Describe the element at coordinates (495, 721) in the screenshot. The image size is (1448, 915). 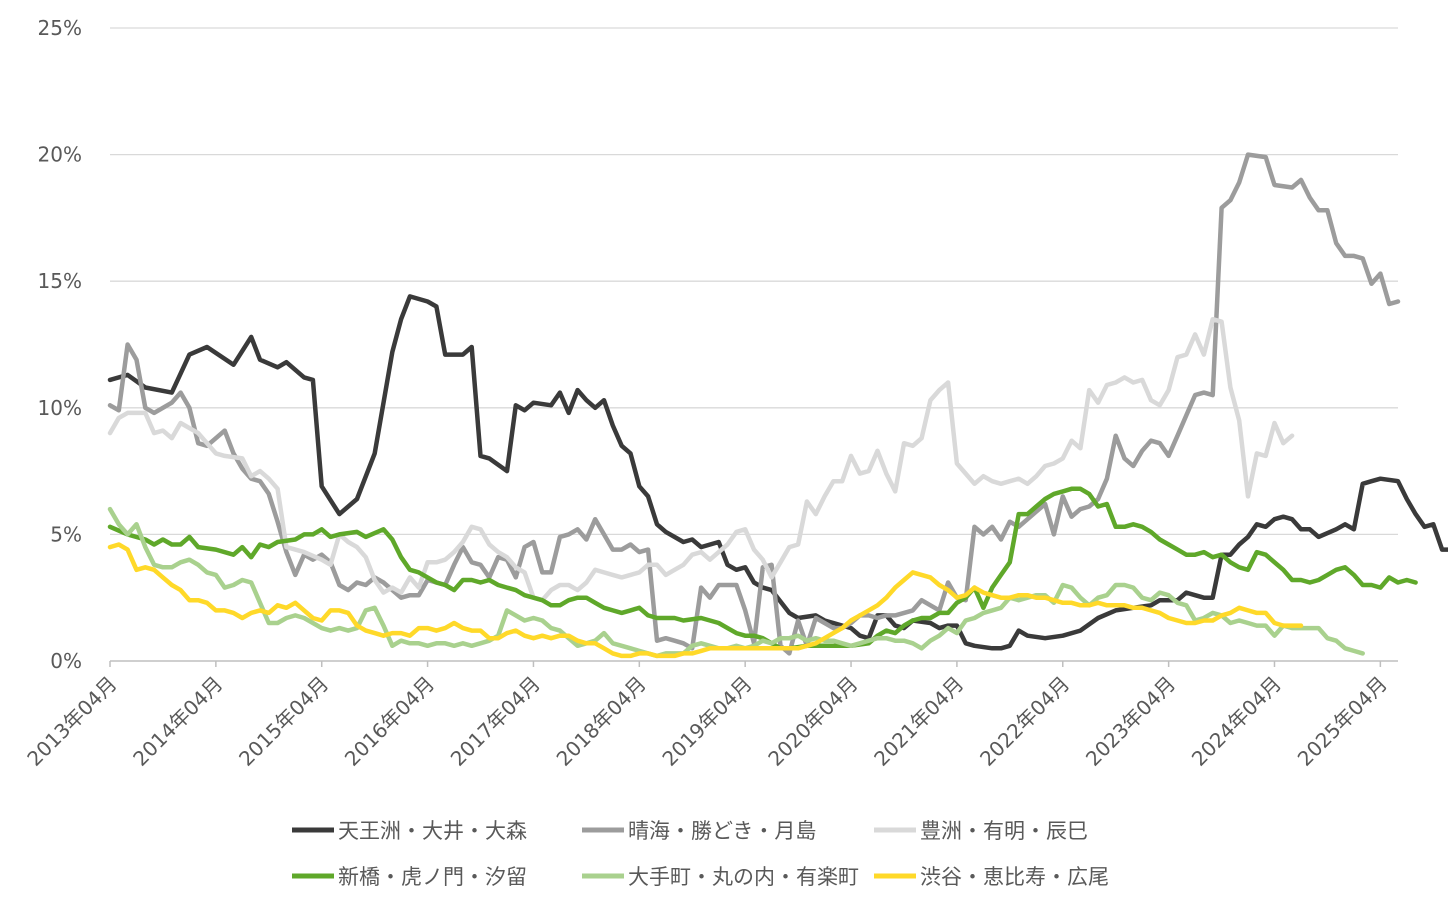
I see `x-tick-label: 2017年04月` at that location.